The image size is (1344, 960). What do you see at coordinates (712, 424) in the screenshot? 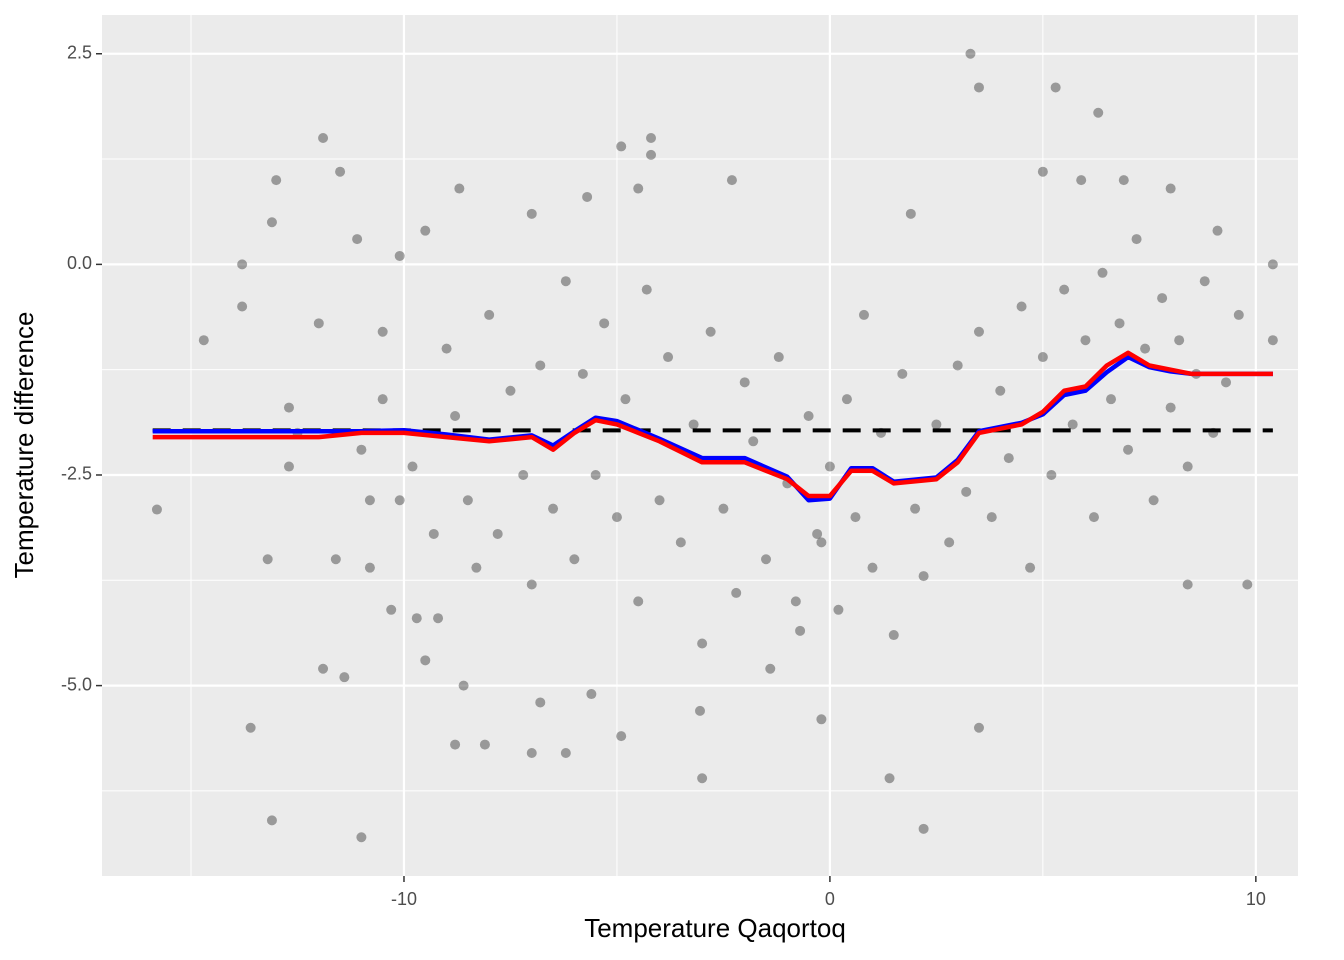
I see `smooth-line` at bounding box center [712, 424].